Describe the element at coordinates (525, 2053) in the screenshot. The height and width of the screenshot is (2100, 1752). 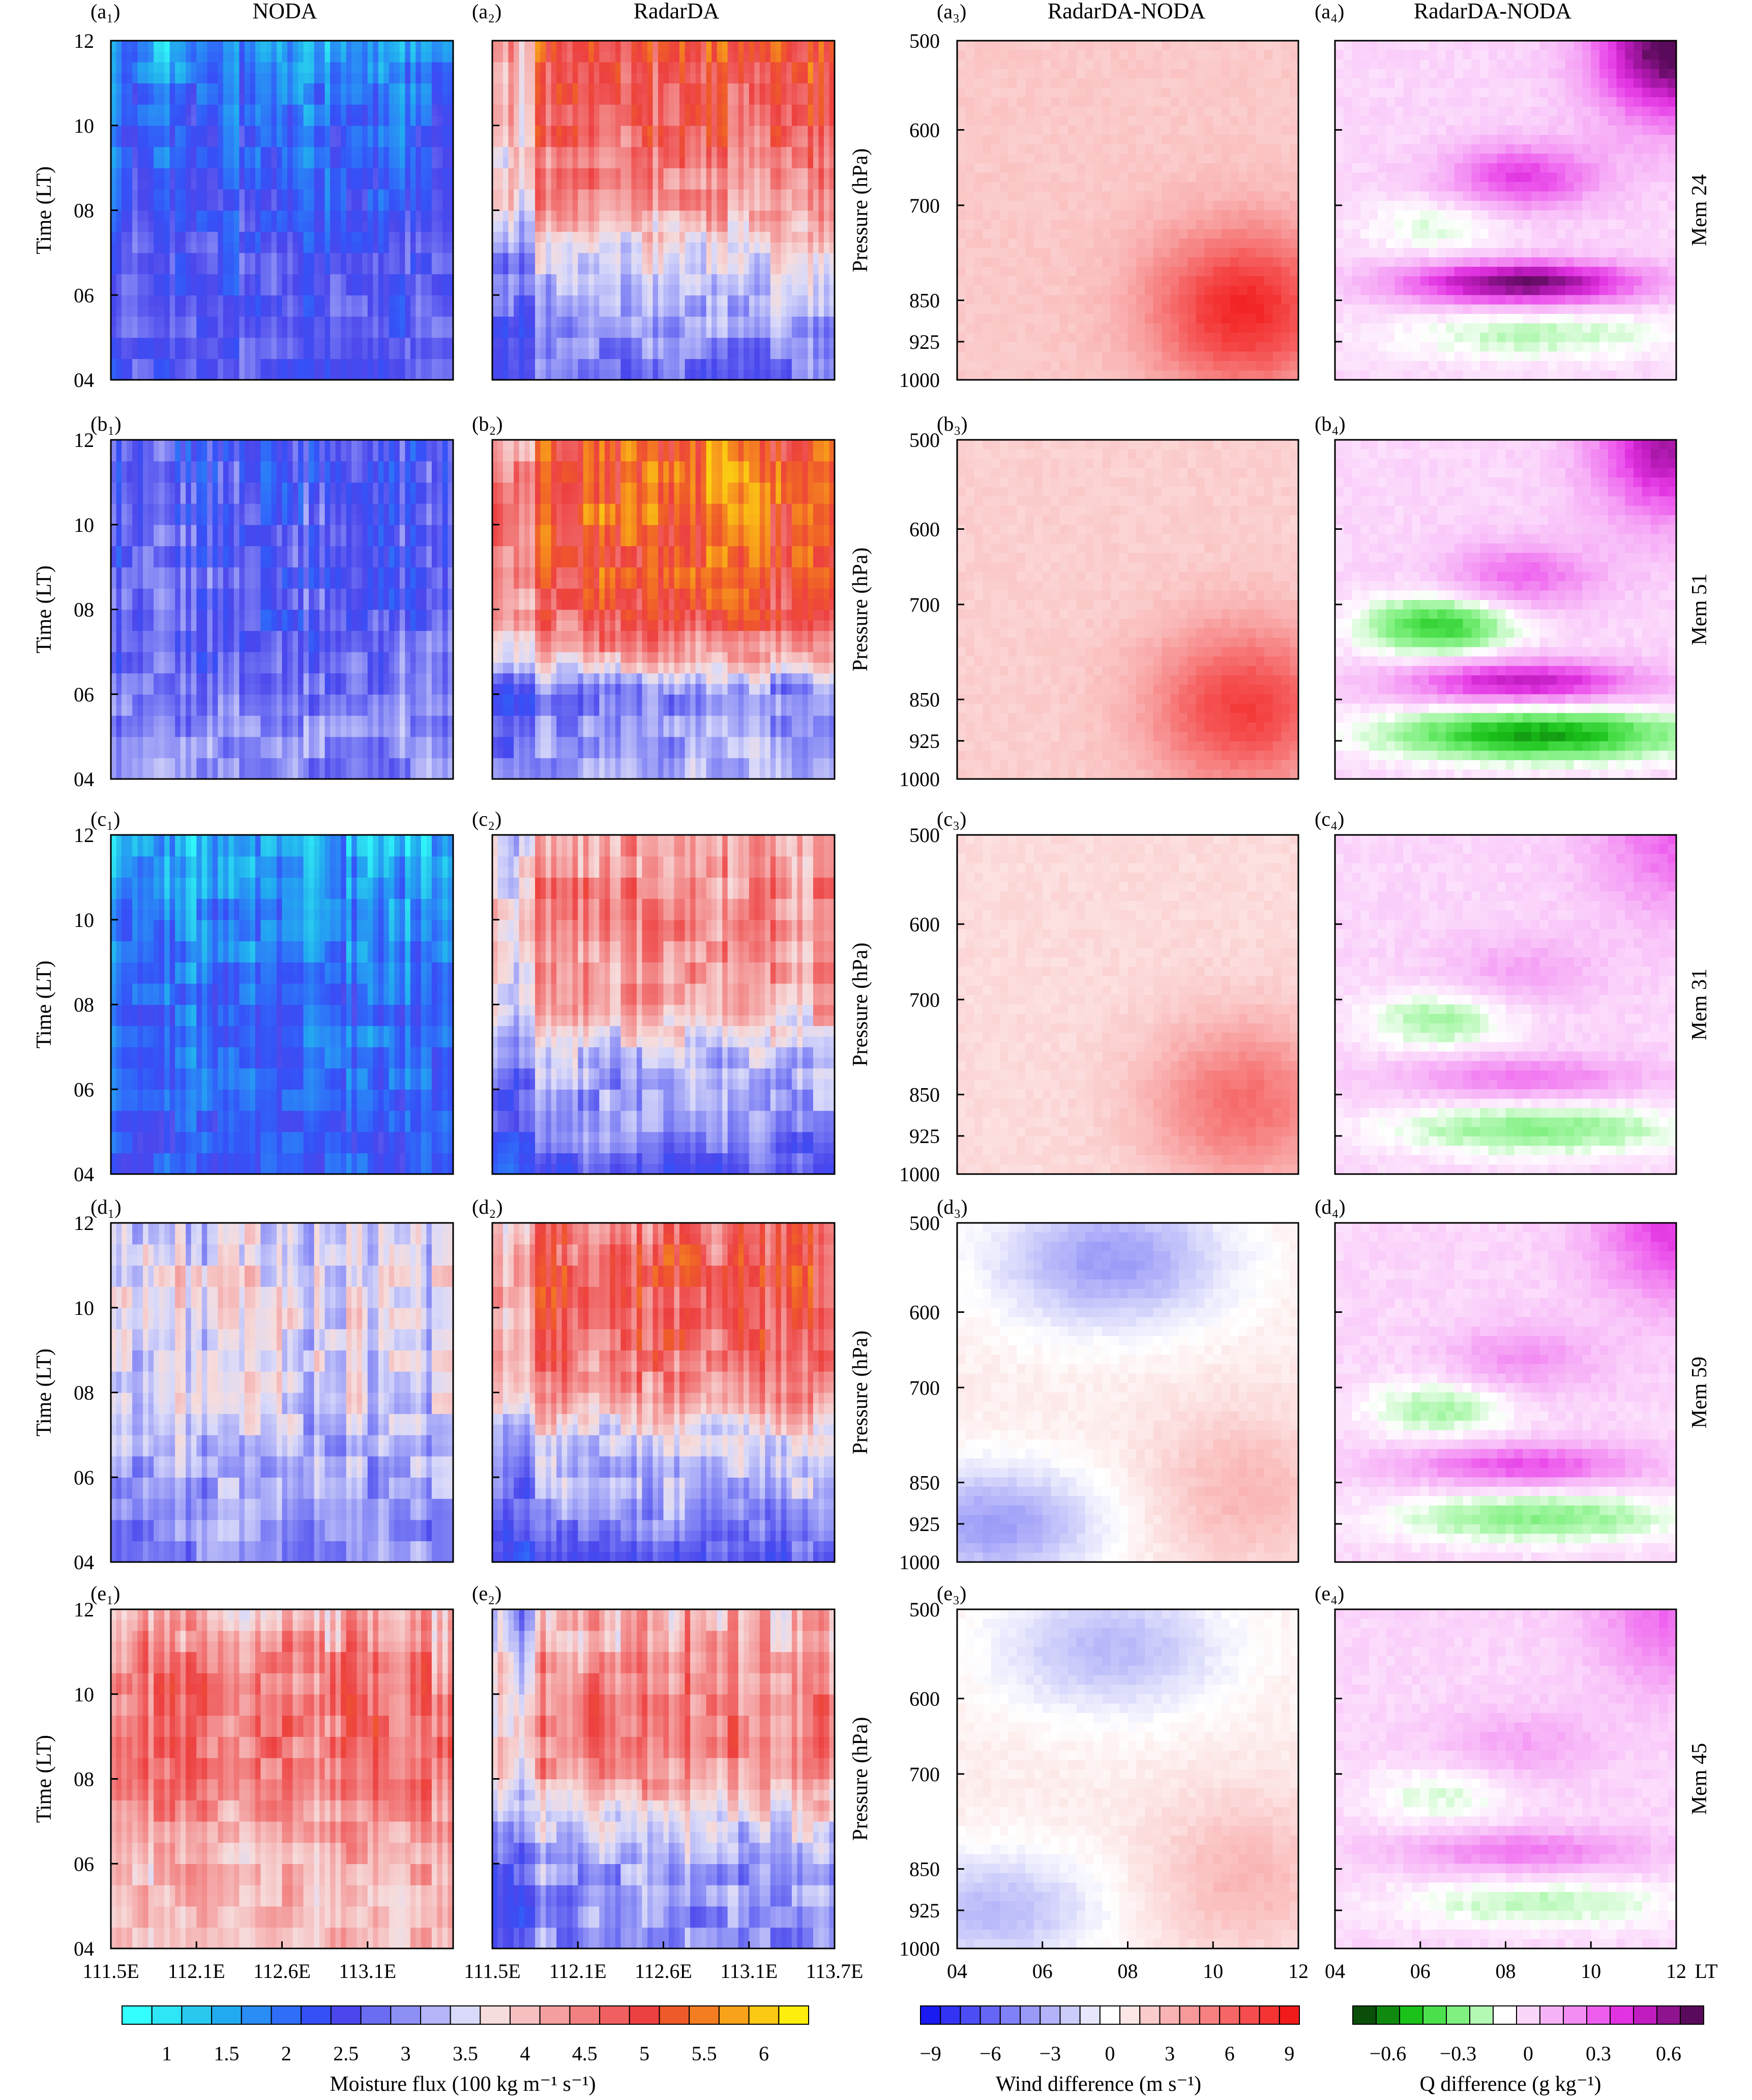
I see `colorbar-tick: 4` at that location.